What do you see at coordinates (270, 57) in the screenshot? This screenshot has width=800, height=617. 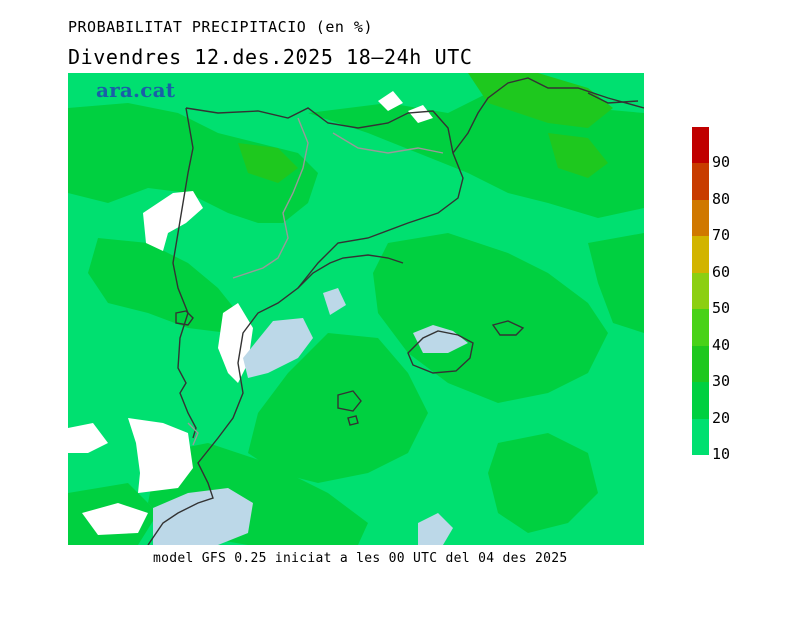 I see `forecast-date-time: Divendres 12.des.2025 18—24h UTC` at bounding box center [270, 57].